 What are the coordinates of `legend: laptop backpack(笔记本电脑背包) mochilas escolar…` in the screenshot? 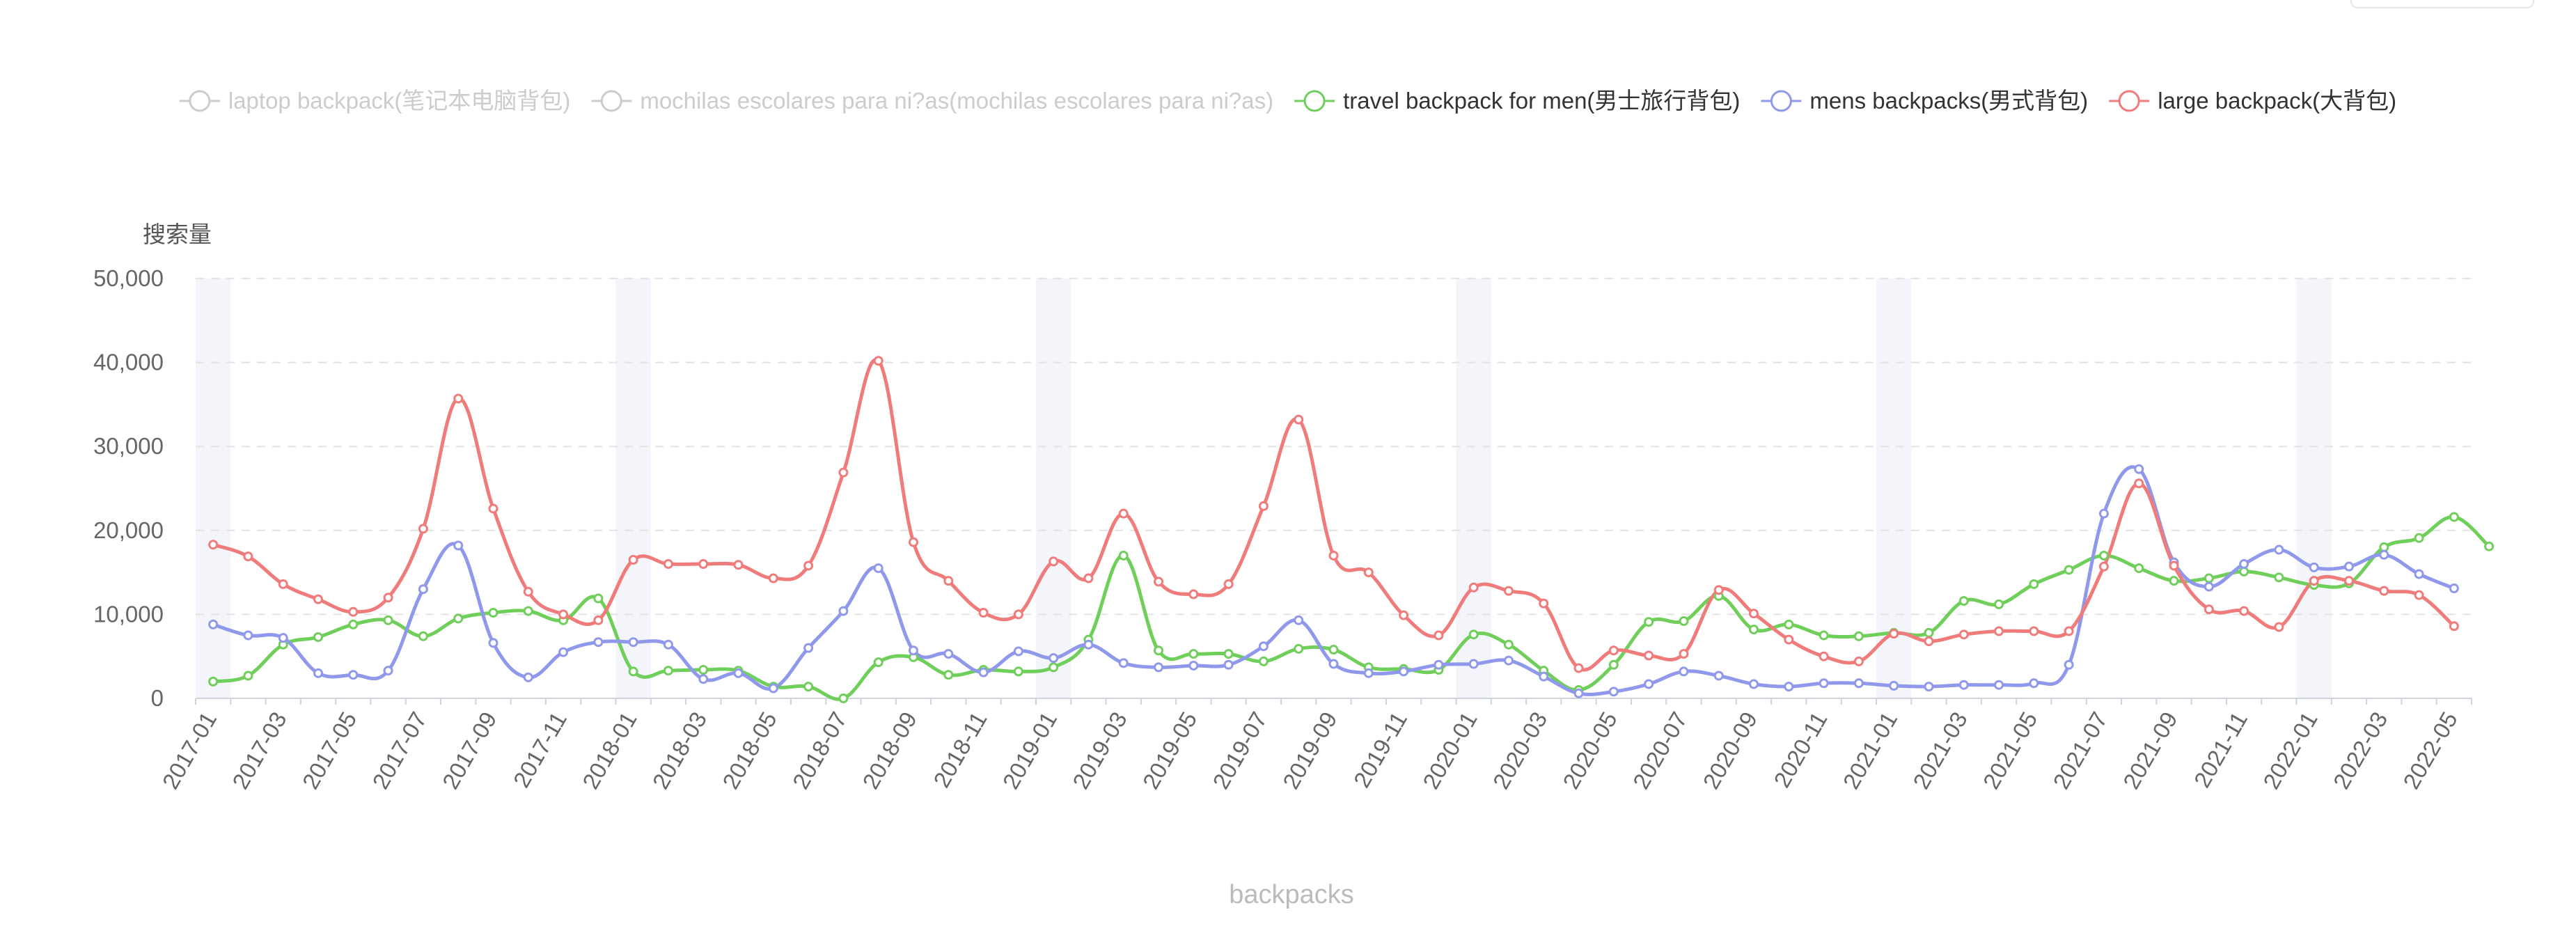 It's located at (1287, 100).